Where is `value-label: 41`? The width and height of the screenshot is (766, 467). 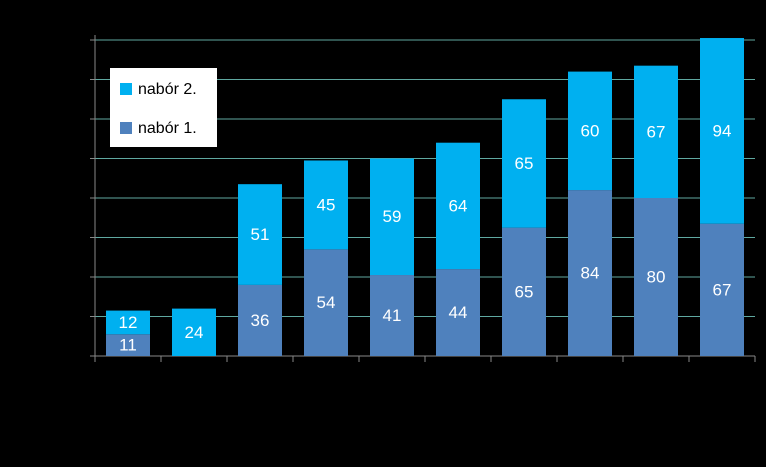
value-label: 41 is located at coordinates (392, 315).